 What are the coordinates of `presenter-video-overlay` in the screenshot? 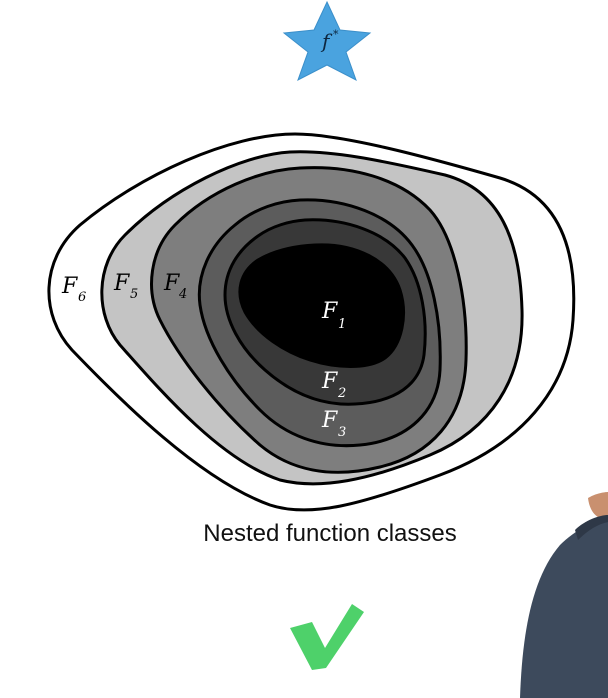 It's located at (564, 595).